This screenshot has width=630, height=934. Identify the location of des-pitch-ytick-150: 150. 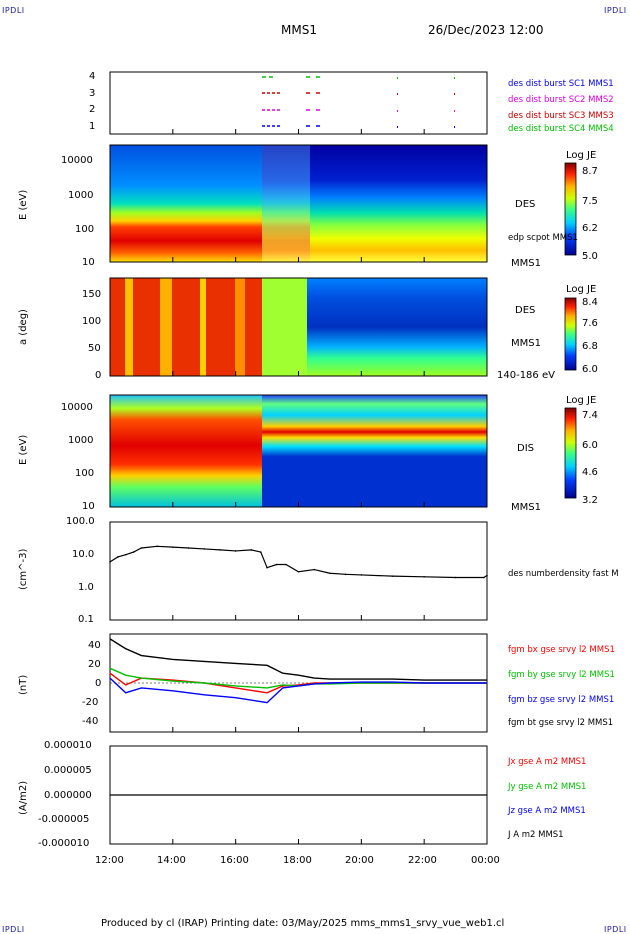
(92, 294).